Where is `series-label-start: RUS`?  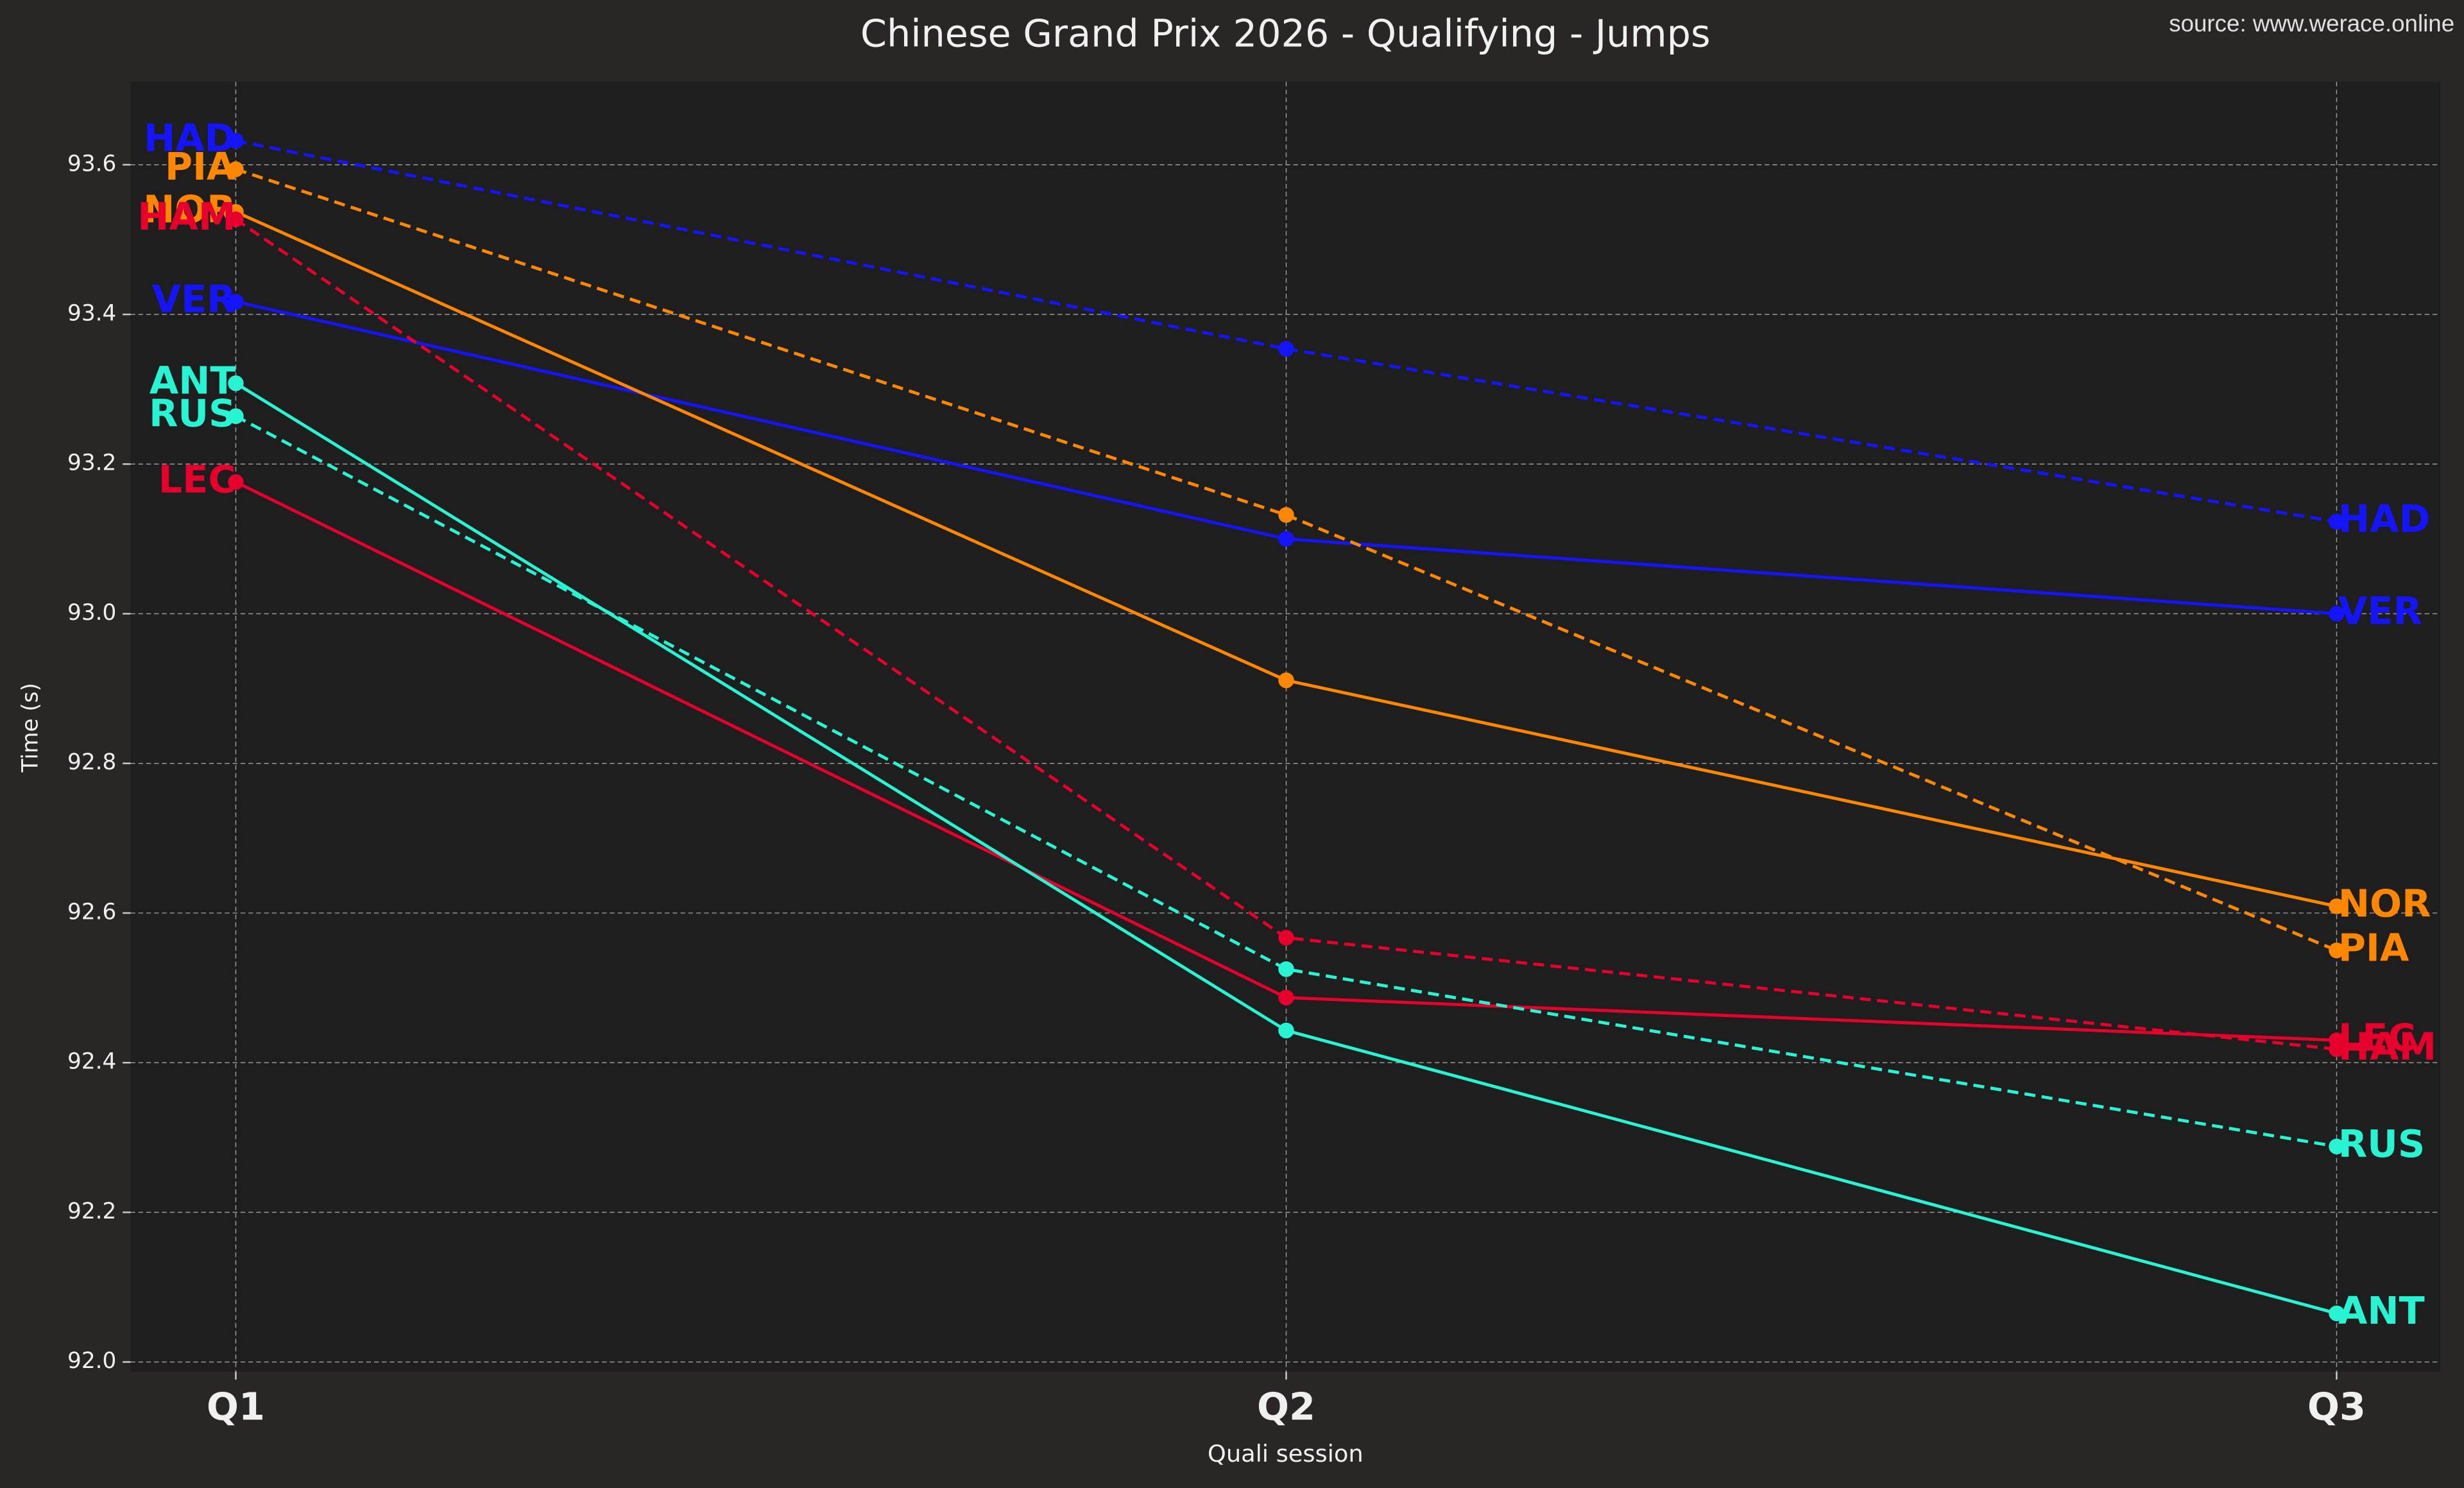 series-label-start: RUS is located at coordinates (192, 413).